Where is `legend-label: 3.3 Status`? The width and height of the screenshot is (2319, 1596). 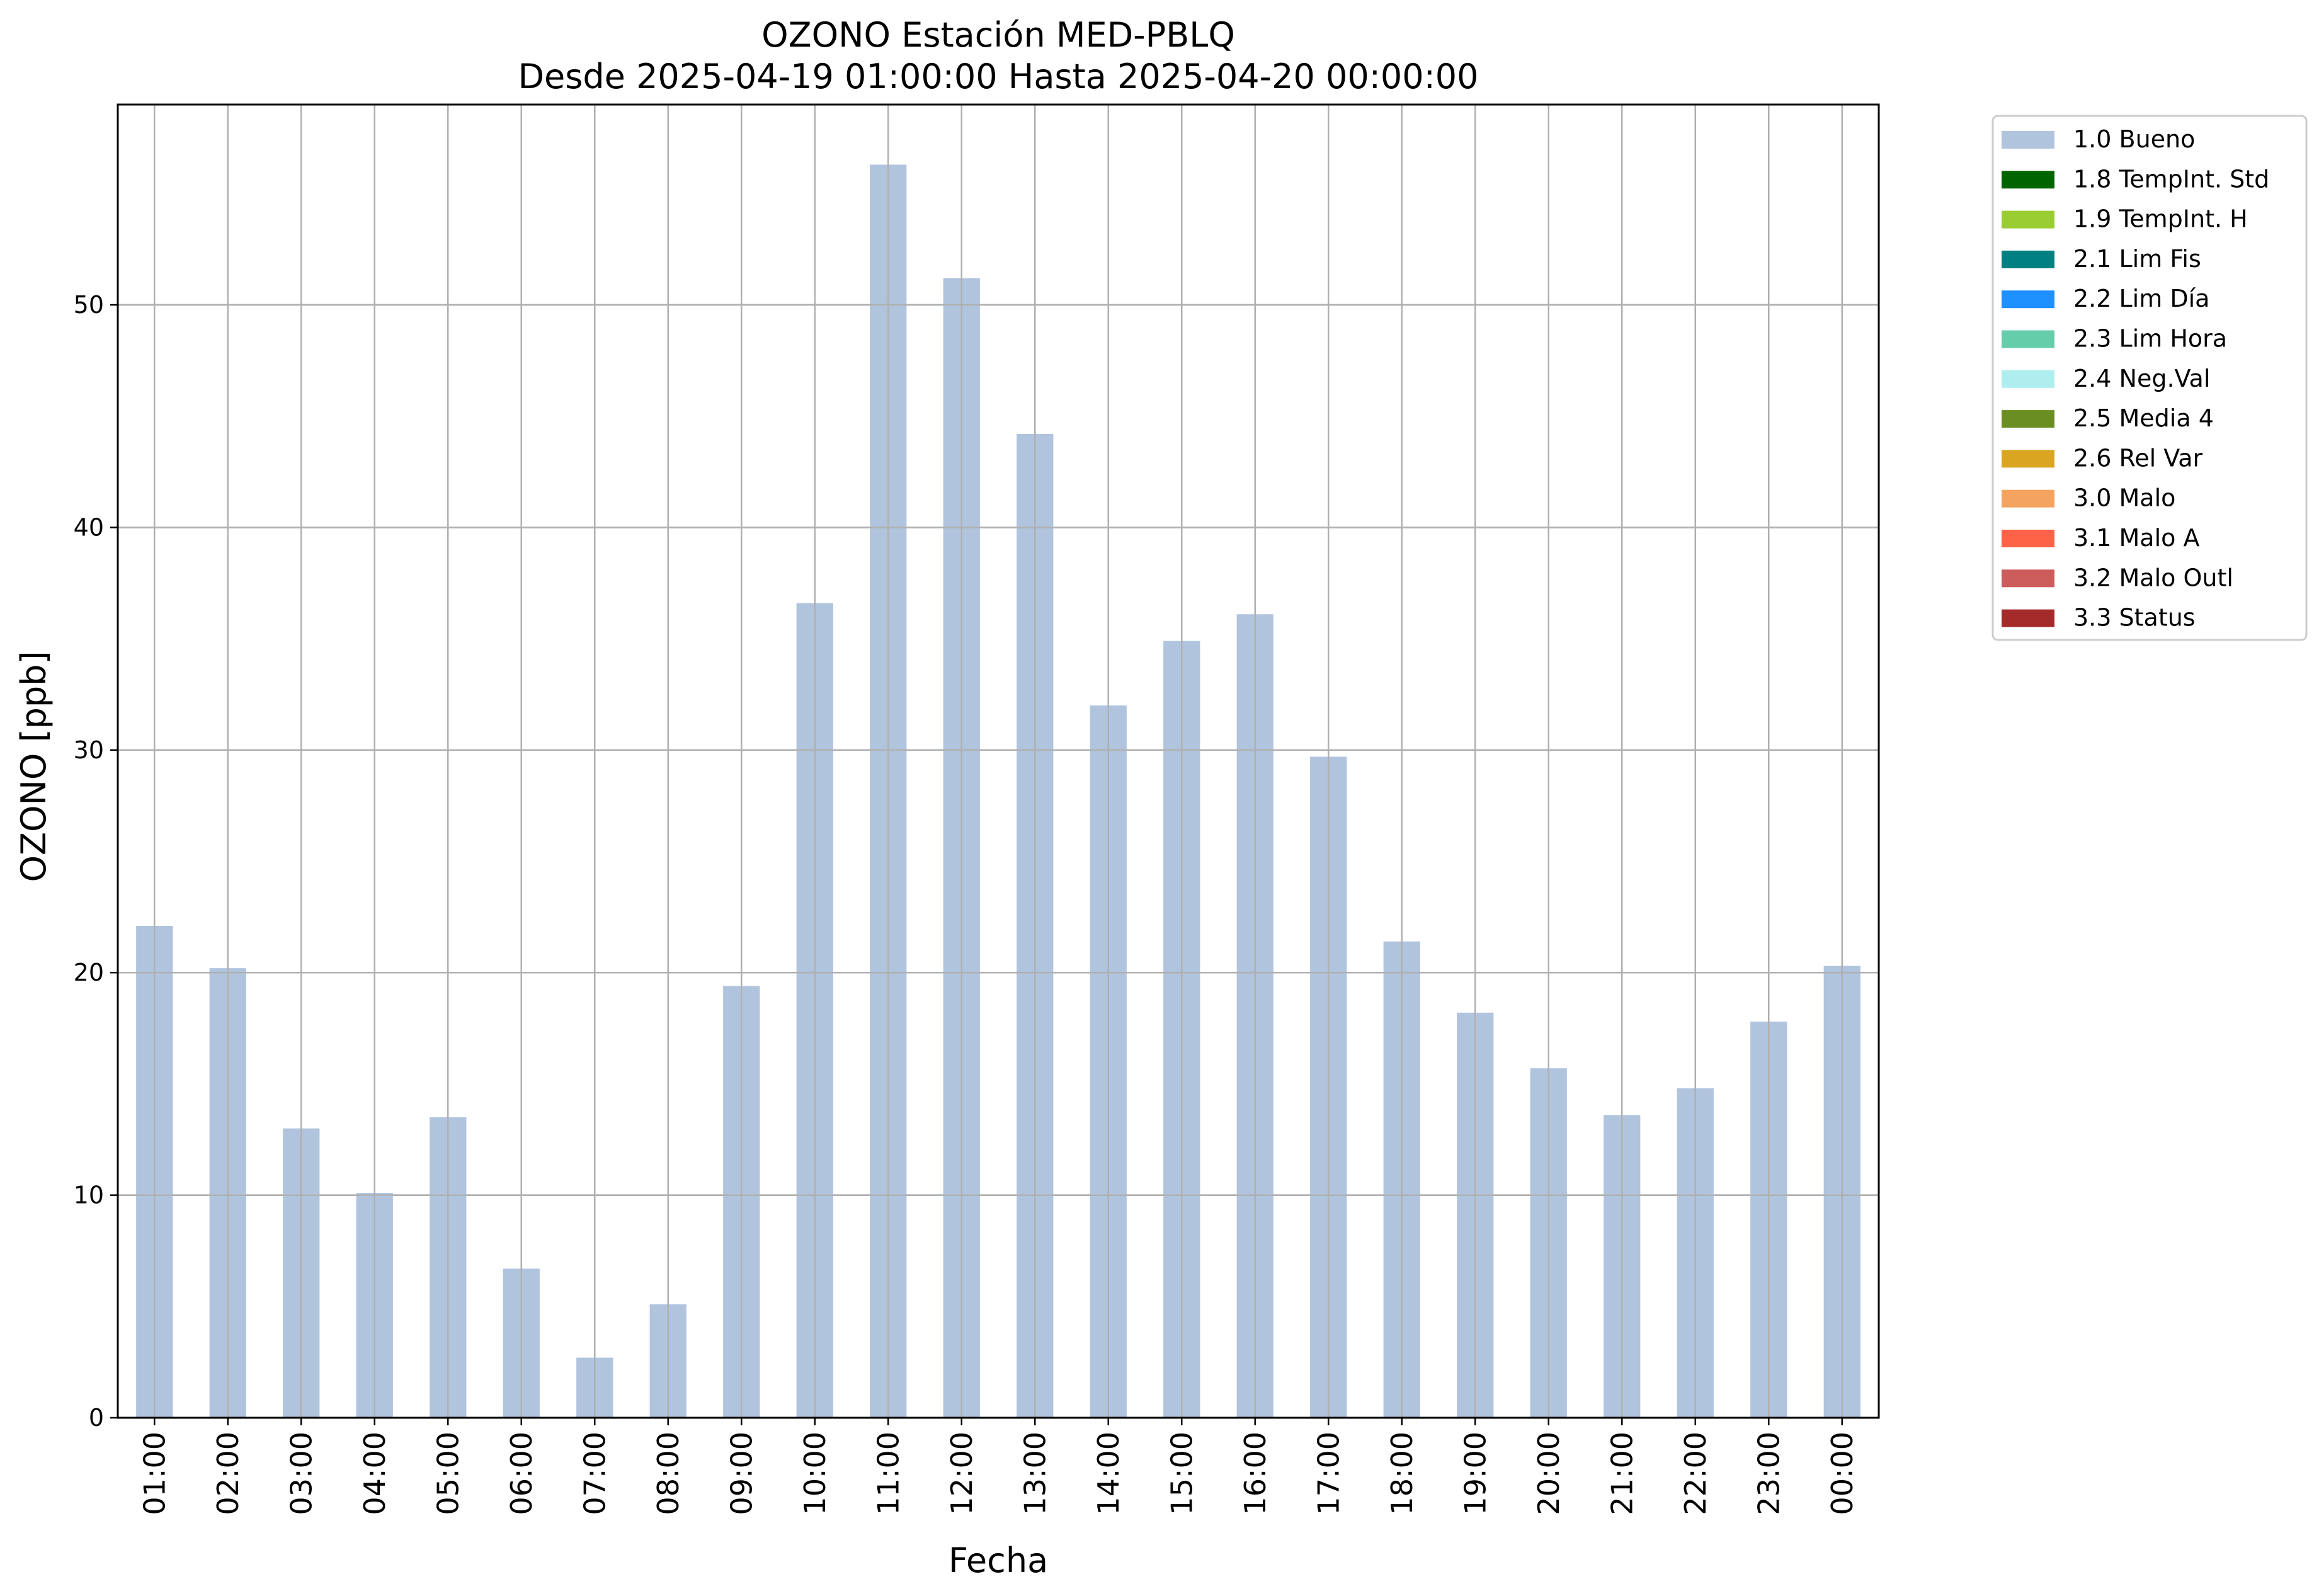
legend-label: 3.3 Status is located at coordinates (2134, 618).